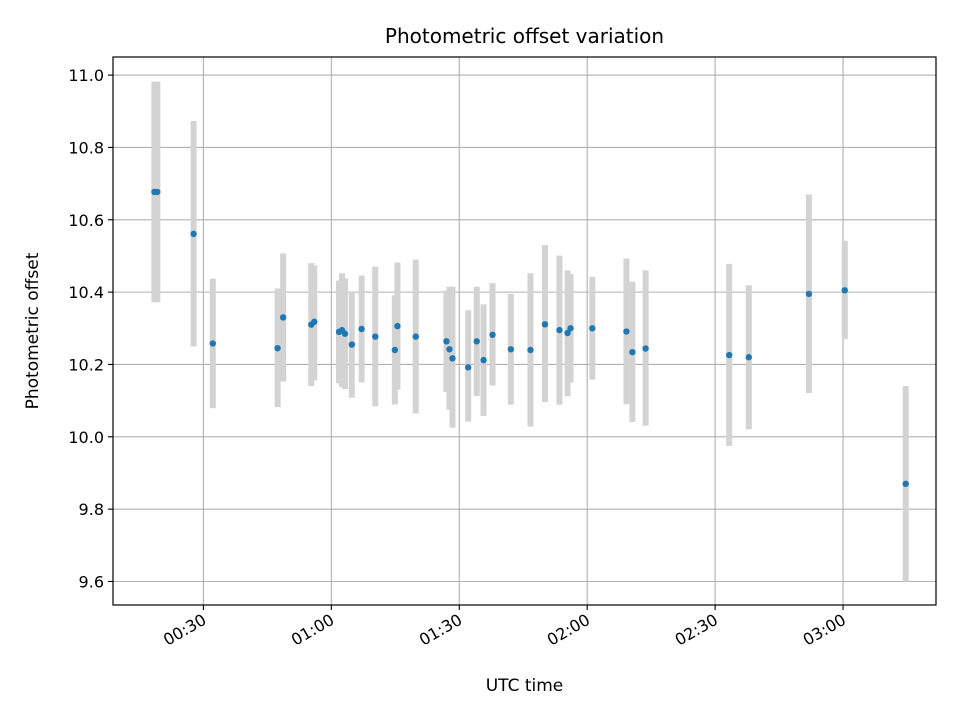 Image resolution: width=960 pixels, height=720 pixels. I want to click on y-tick-label: 10.6, so click(86, 220).